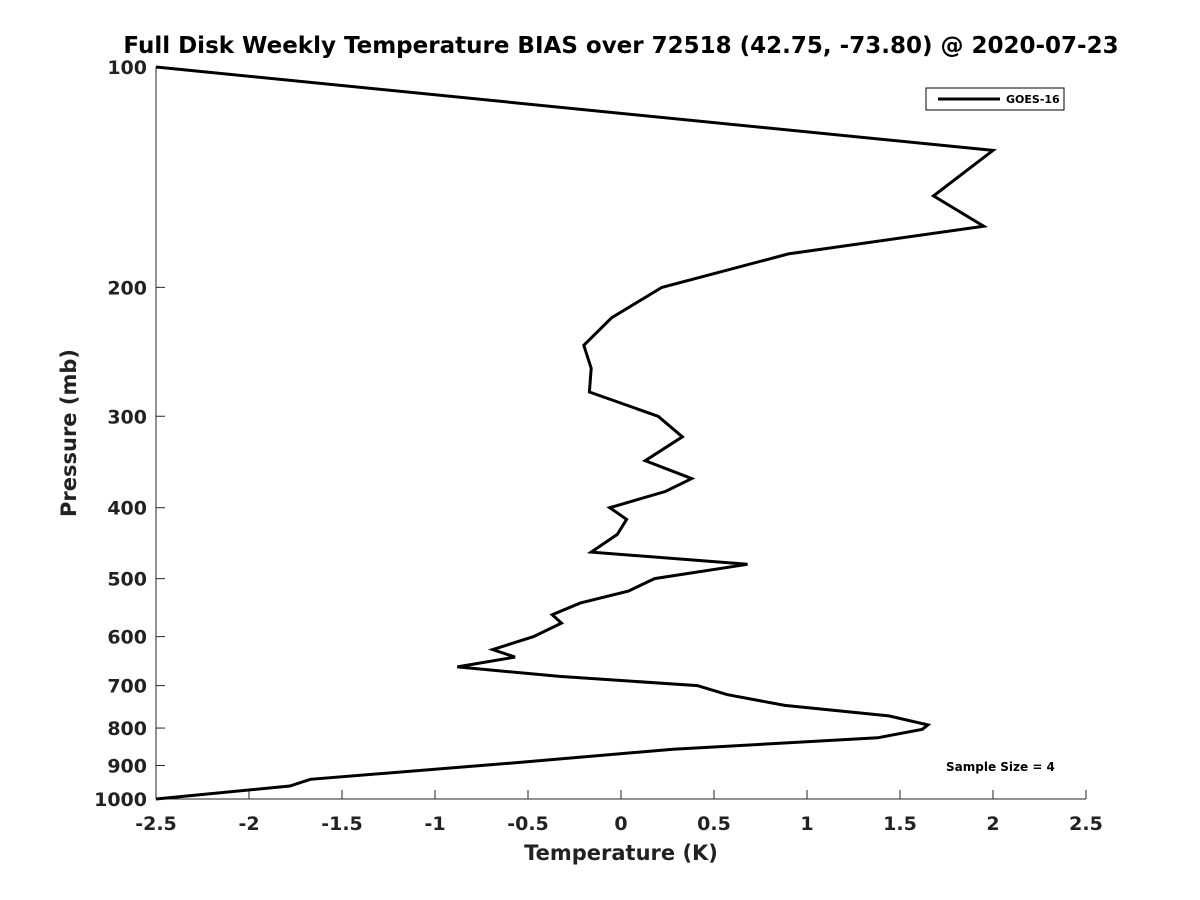  I want to click on y-tick-label: 200, so click(127, 288).